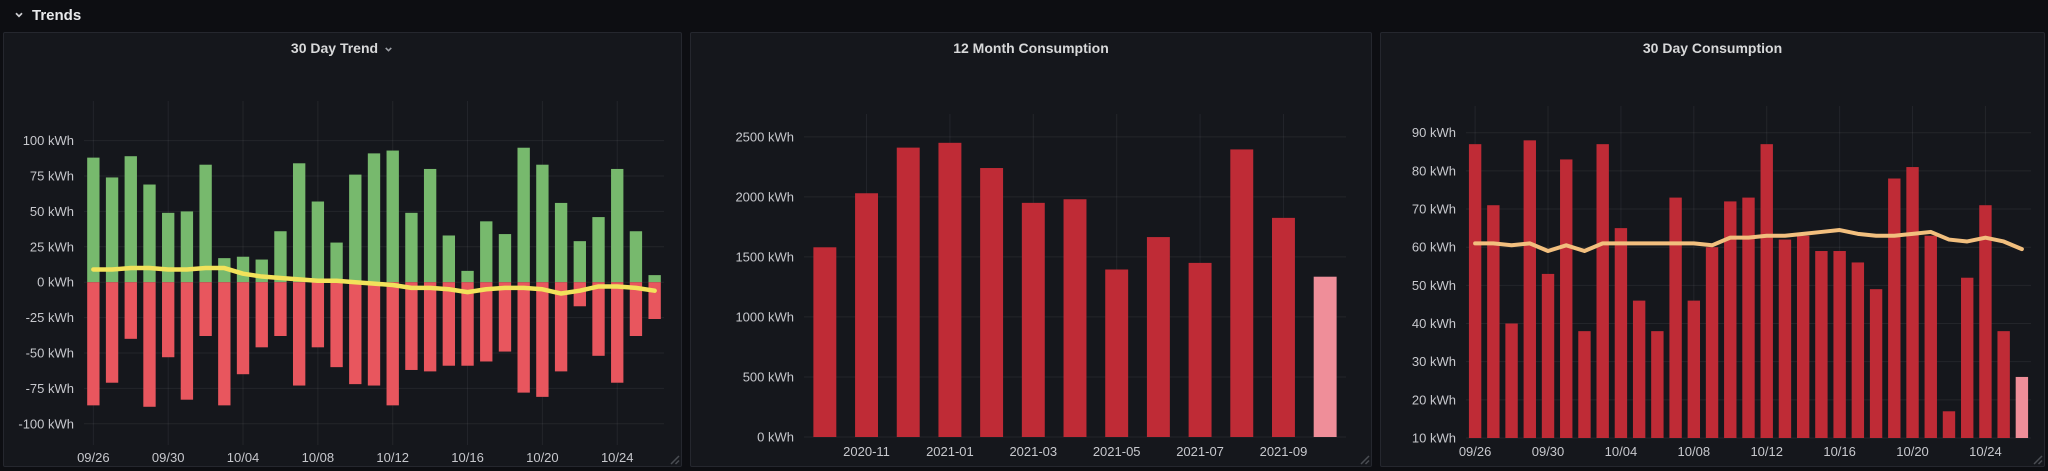 The width and height of the screenshot is (2048, 471). I want to click on section-row-trends: Trends, so click(40, 15).